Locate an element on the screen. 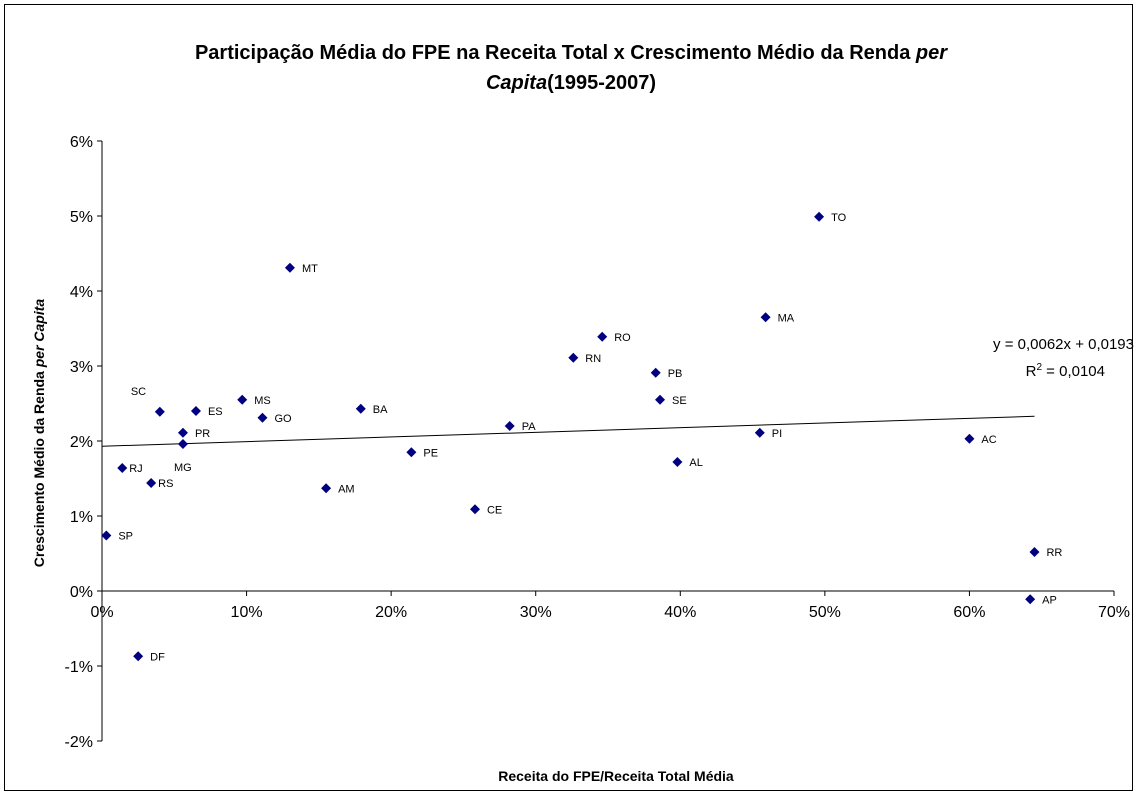  data-label-sc: SC is located at coordinates (138, 392).